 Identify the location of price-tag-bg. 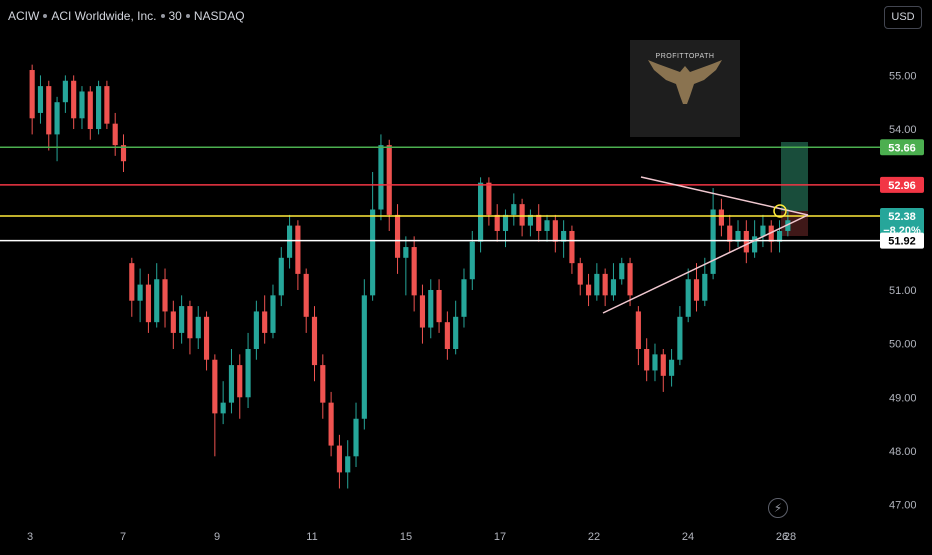
(902, 147).